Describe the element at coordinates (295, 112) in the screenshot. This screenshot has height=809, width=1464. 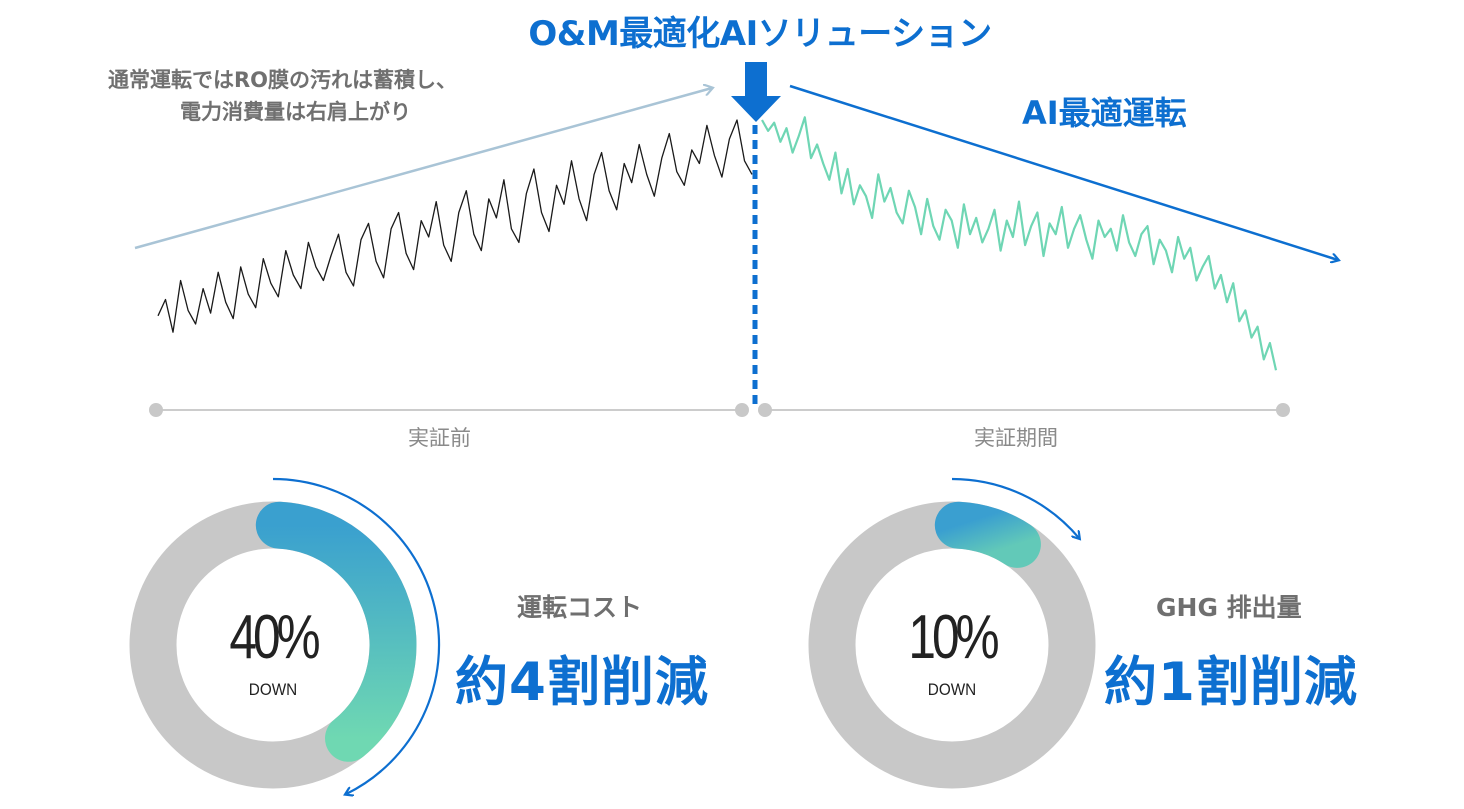
I see `annotation-line-2: 電力消費量は右肩上がり` at that location.